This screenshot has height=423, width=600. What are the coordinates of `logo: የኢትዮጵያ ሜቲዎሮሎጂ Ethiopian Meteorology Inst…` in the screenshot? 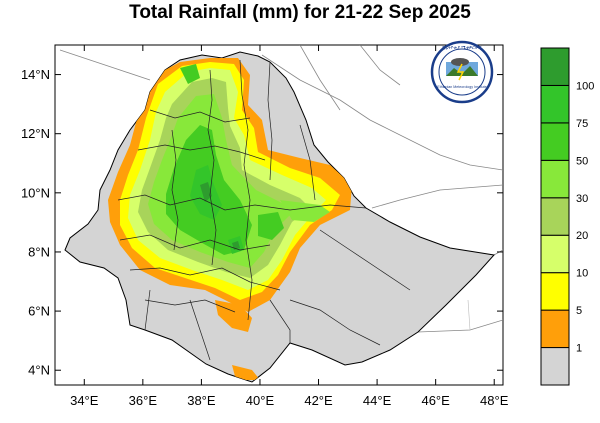 It's located at (462, 72).